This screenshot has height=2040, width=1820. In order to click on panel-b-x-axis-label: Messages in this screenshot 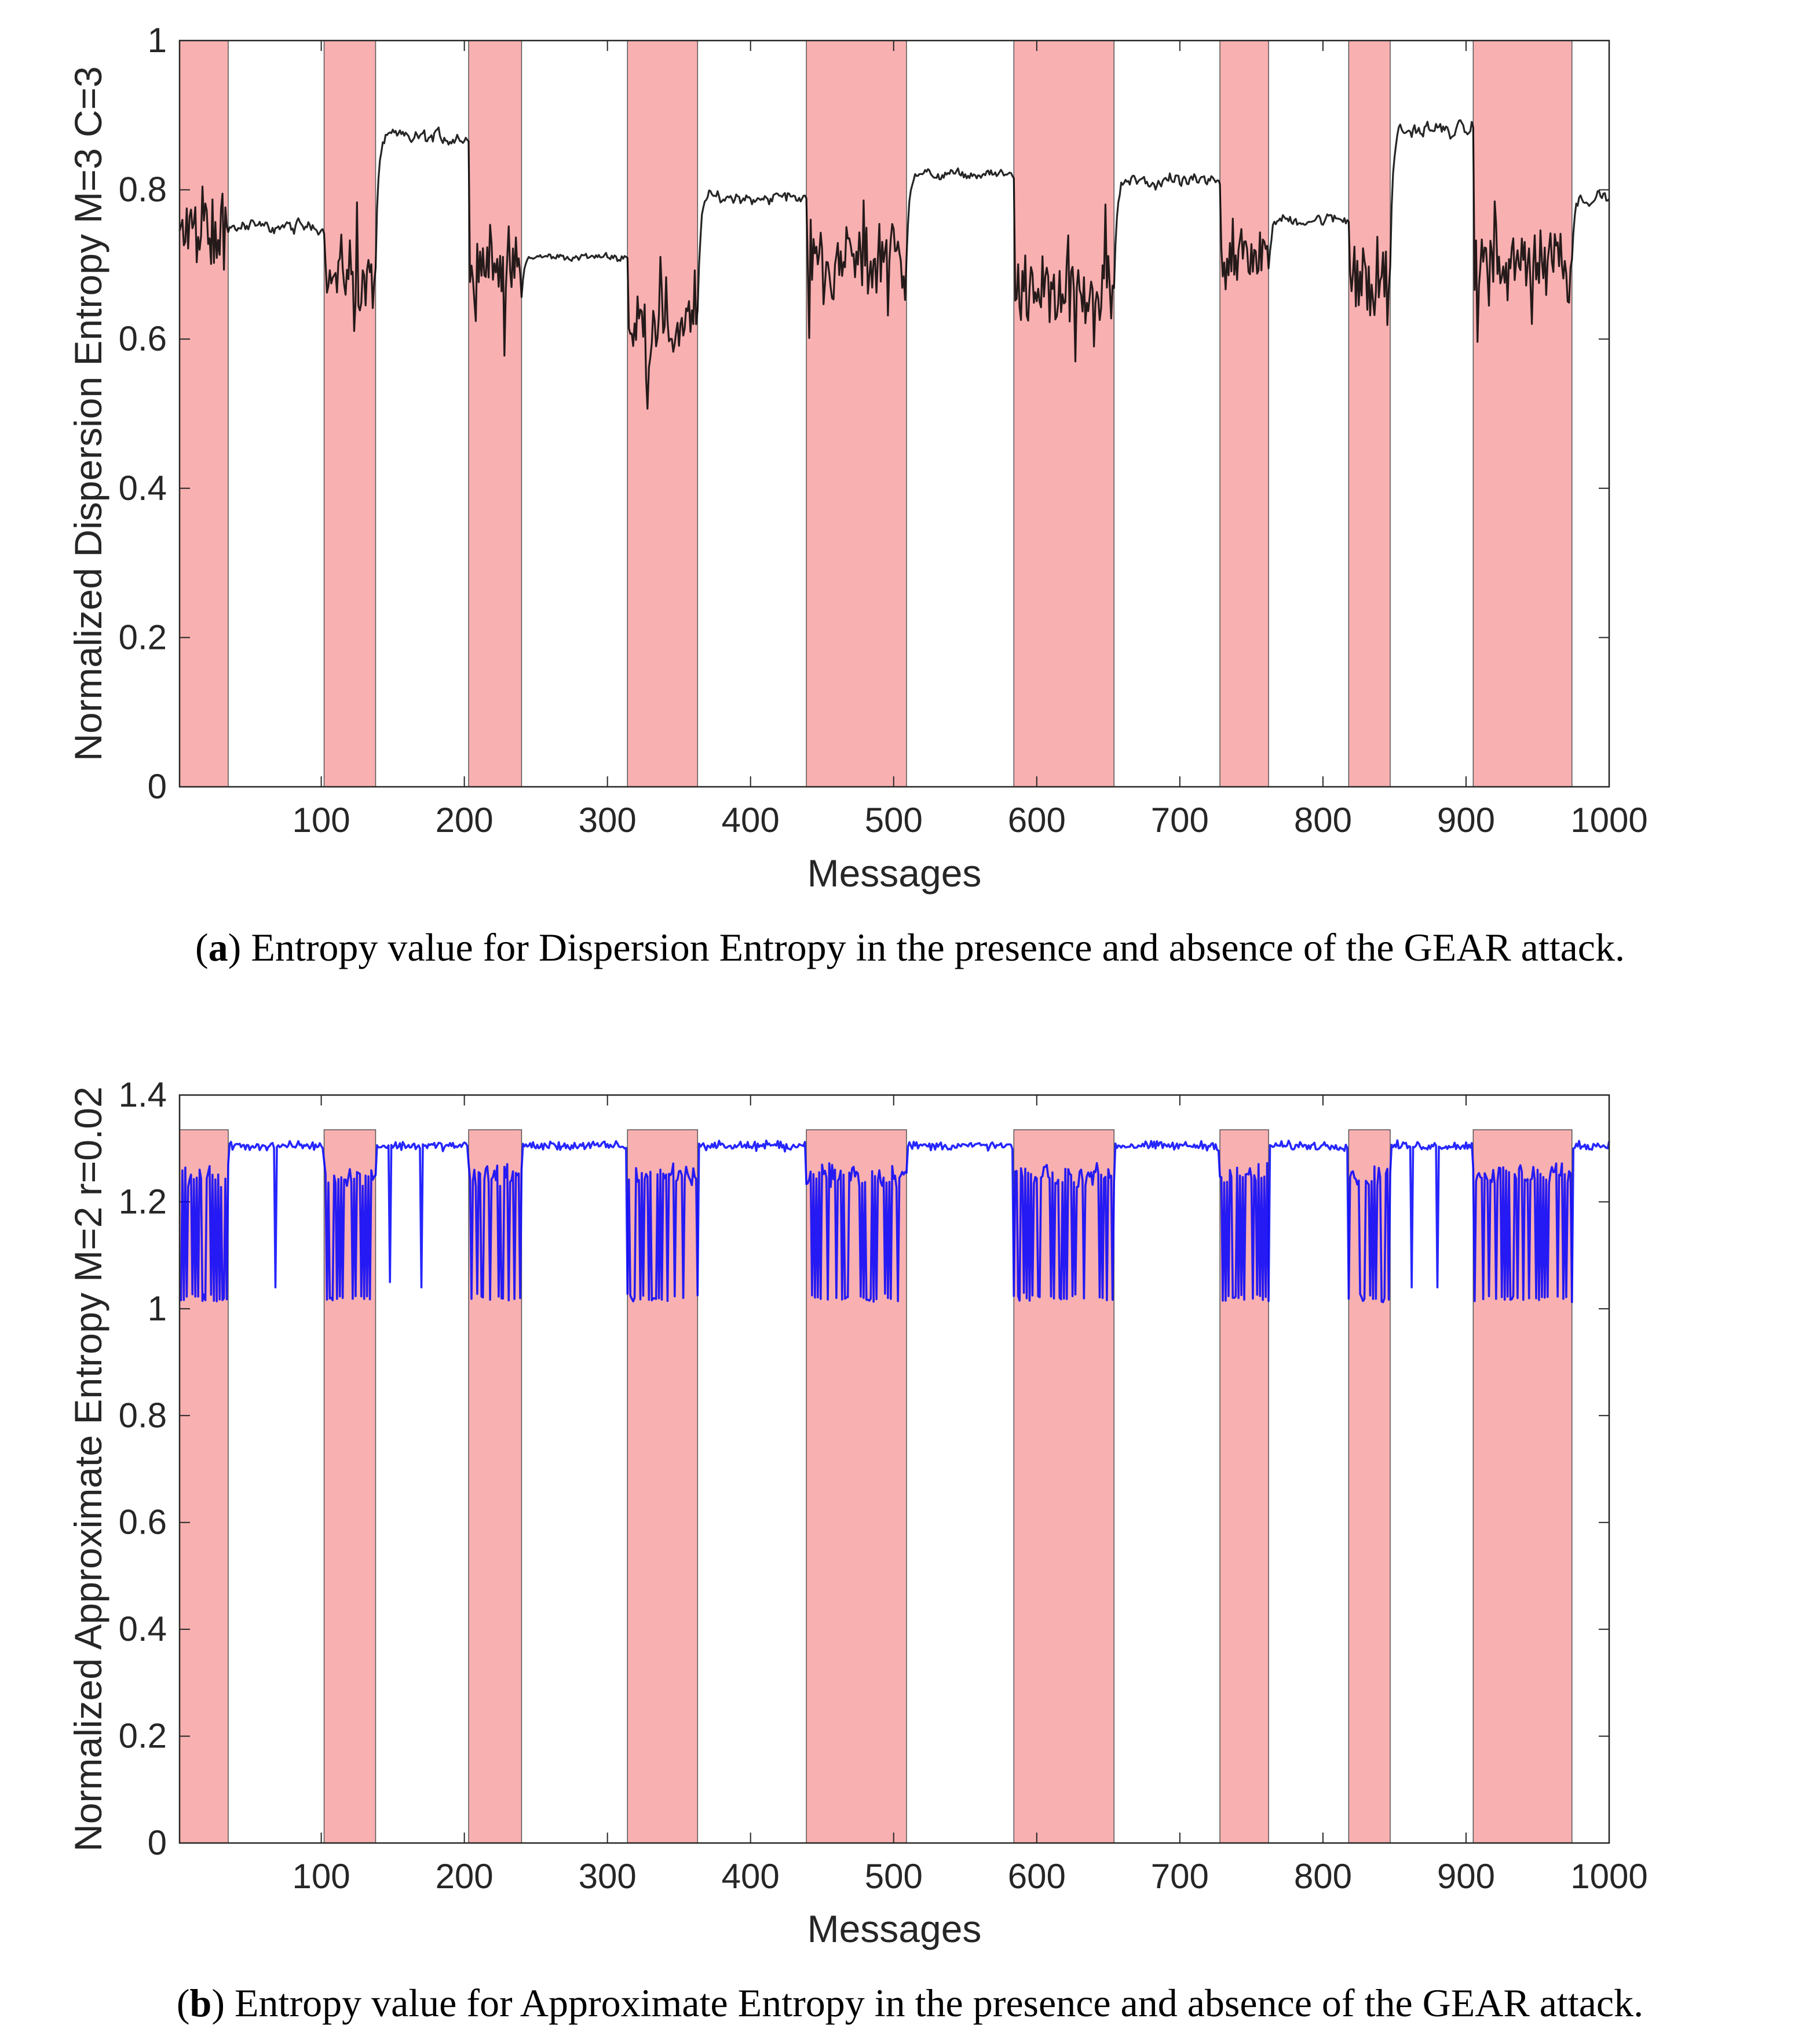, I will do `click(894, 1928)`.